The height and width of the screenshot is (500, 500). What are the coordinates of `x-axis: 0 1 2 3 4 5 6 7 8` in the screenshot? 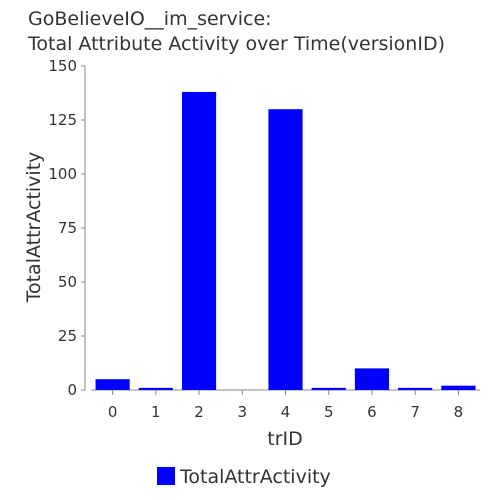 It's located at (285, 405).